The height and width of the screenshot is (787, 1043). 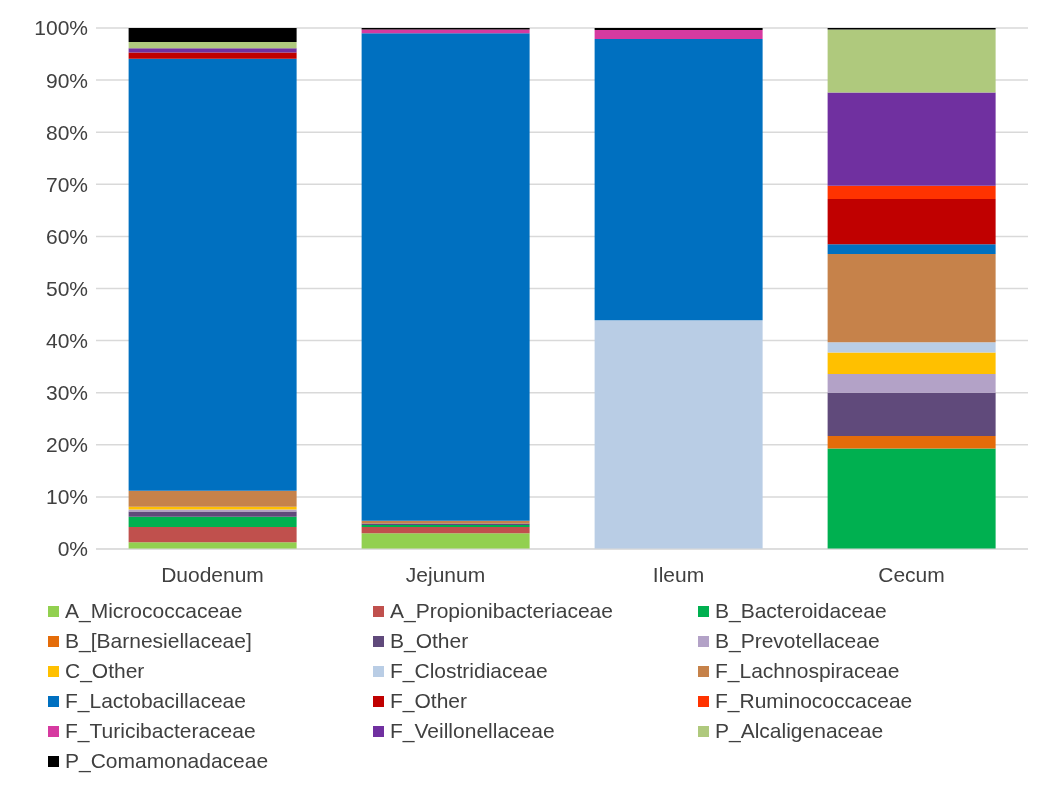 I want to click on y-tick-label: 80%, so click(x=66, y=132).